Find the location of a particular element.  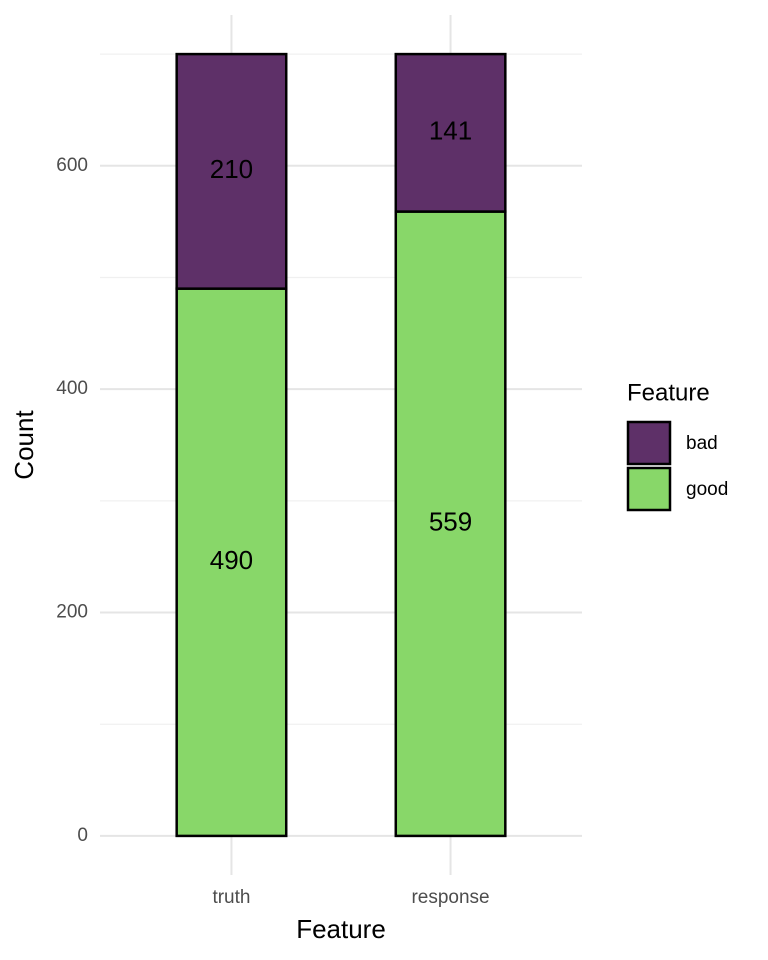

data-label: 210 is located at coordinates (231, 169).